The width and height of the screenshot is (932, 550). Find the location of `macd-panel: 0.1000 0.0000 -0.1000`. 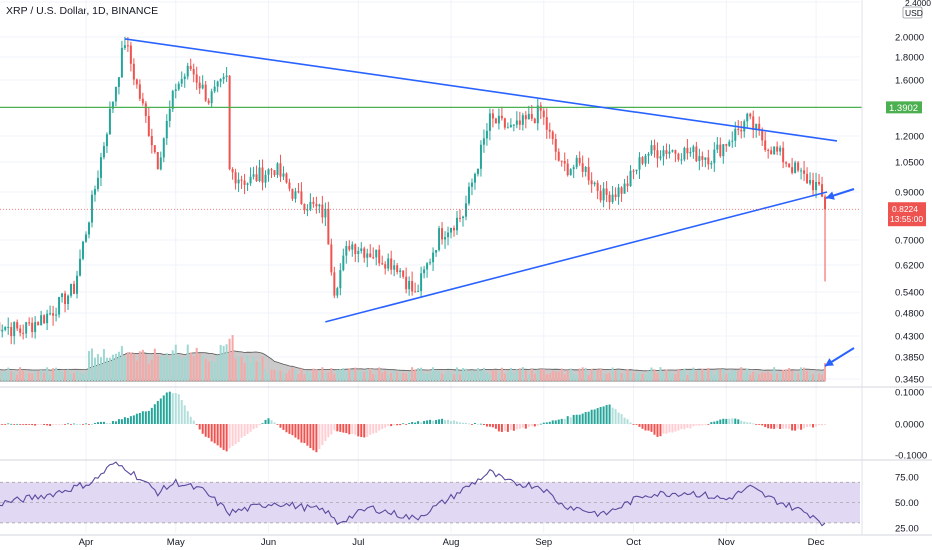

macd-panel: 0.1000 0.0000 -0.1000 is located at coordinates (463, 425).